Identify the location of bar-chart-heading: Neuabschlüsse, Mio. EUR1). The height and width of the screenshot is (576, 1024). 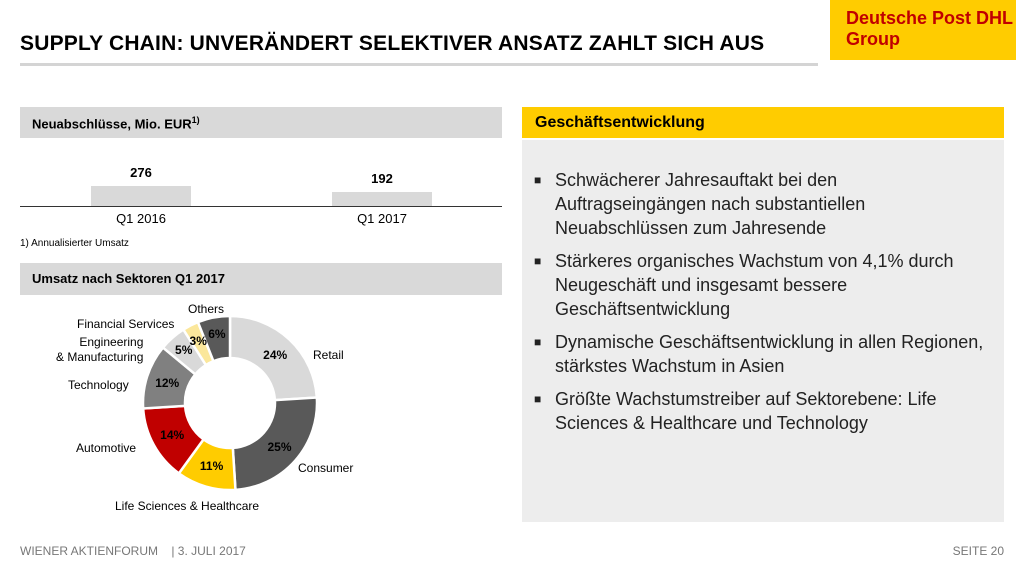
(261, 122).